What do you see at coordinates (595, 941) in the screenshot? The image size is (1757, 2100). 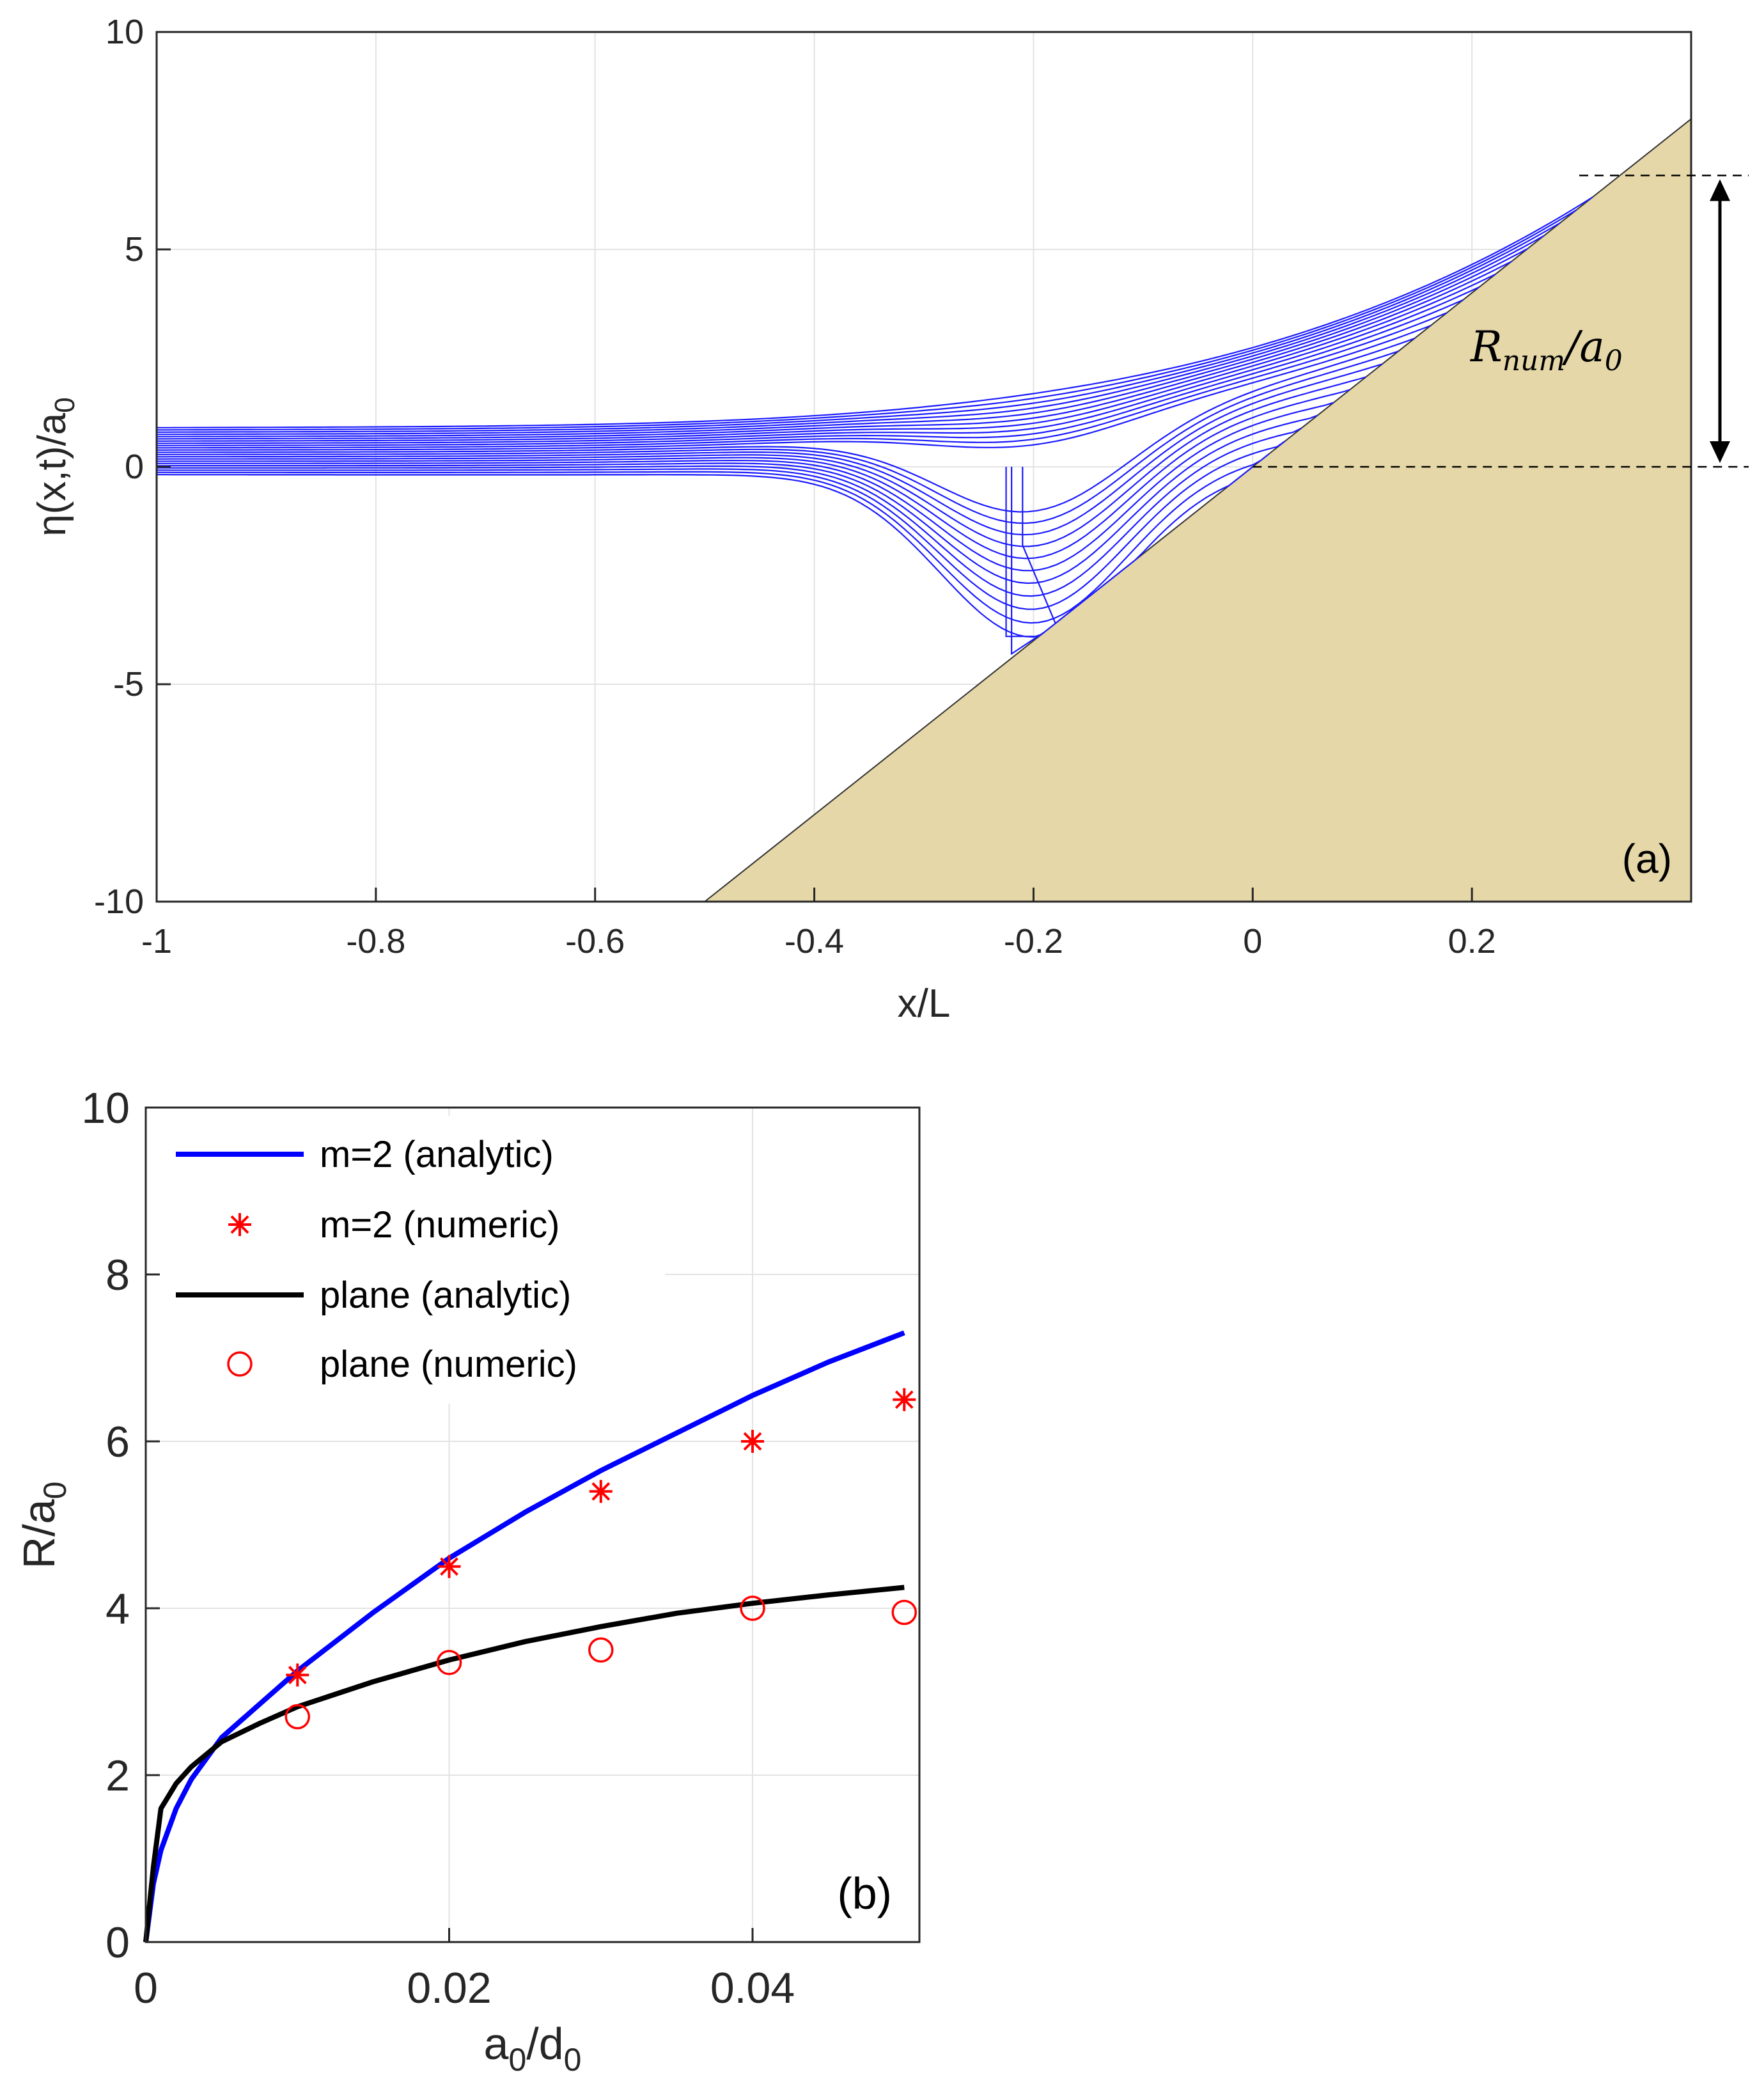 I see `x-tick-label: -0.6` at bounding box center [595, 941].